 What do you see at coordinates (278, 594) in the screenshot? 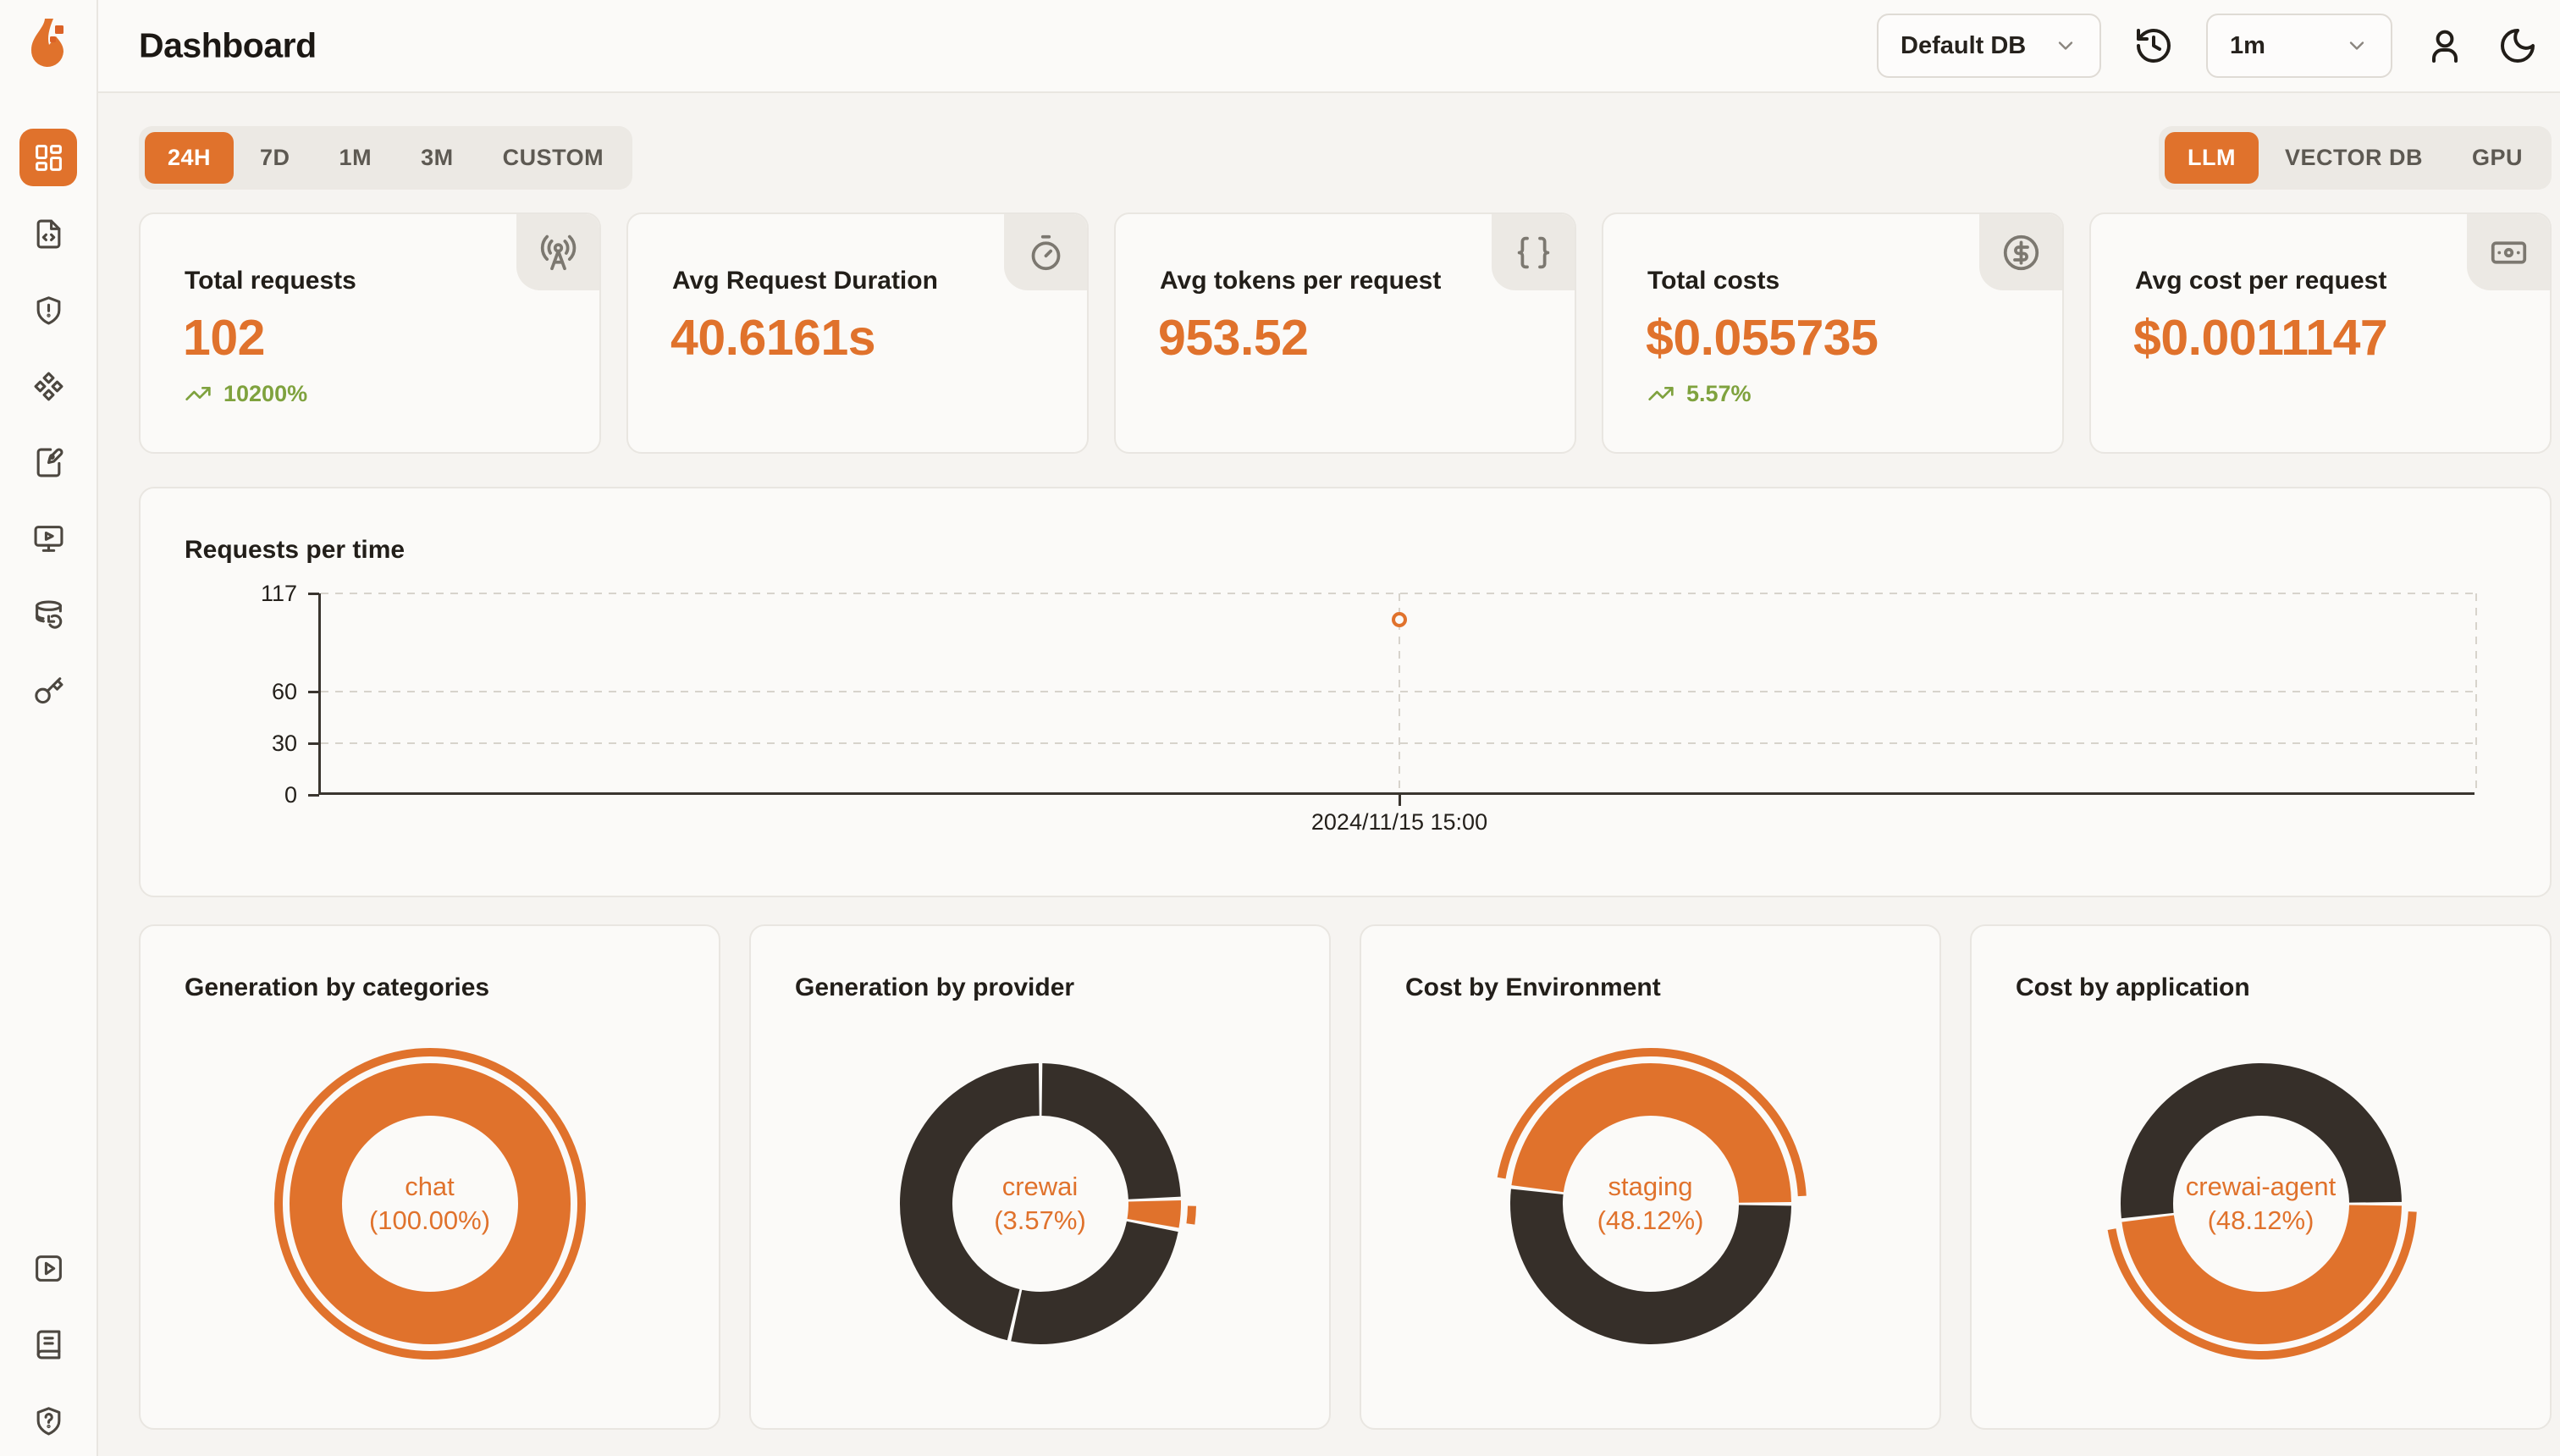
I see `y-axis-tick-label: 117` at bounding box center [278, 594].